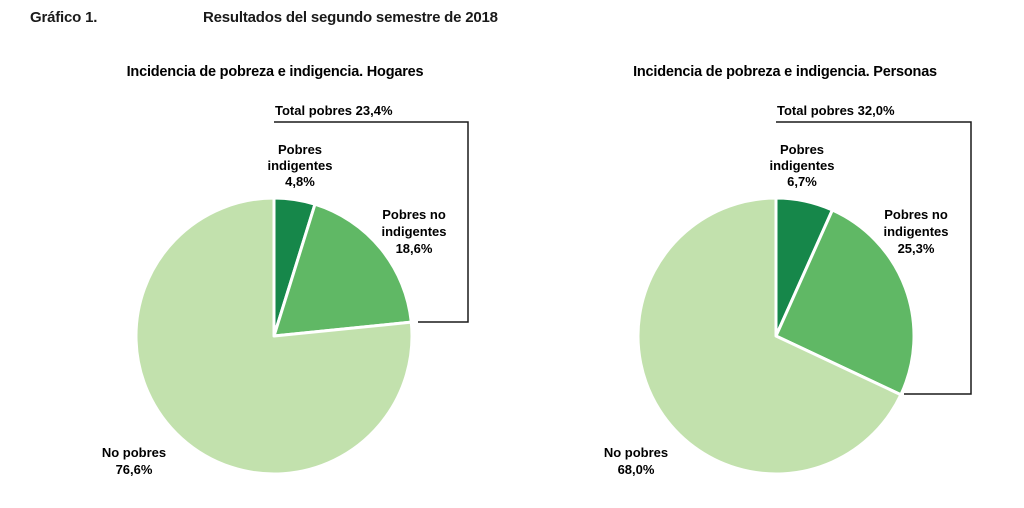  Describe the element at coordinates (414, 248) in the screenshot. I see `slice-value-no-indigentes: 18,6%` at that location.